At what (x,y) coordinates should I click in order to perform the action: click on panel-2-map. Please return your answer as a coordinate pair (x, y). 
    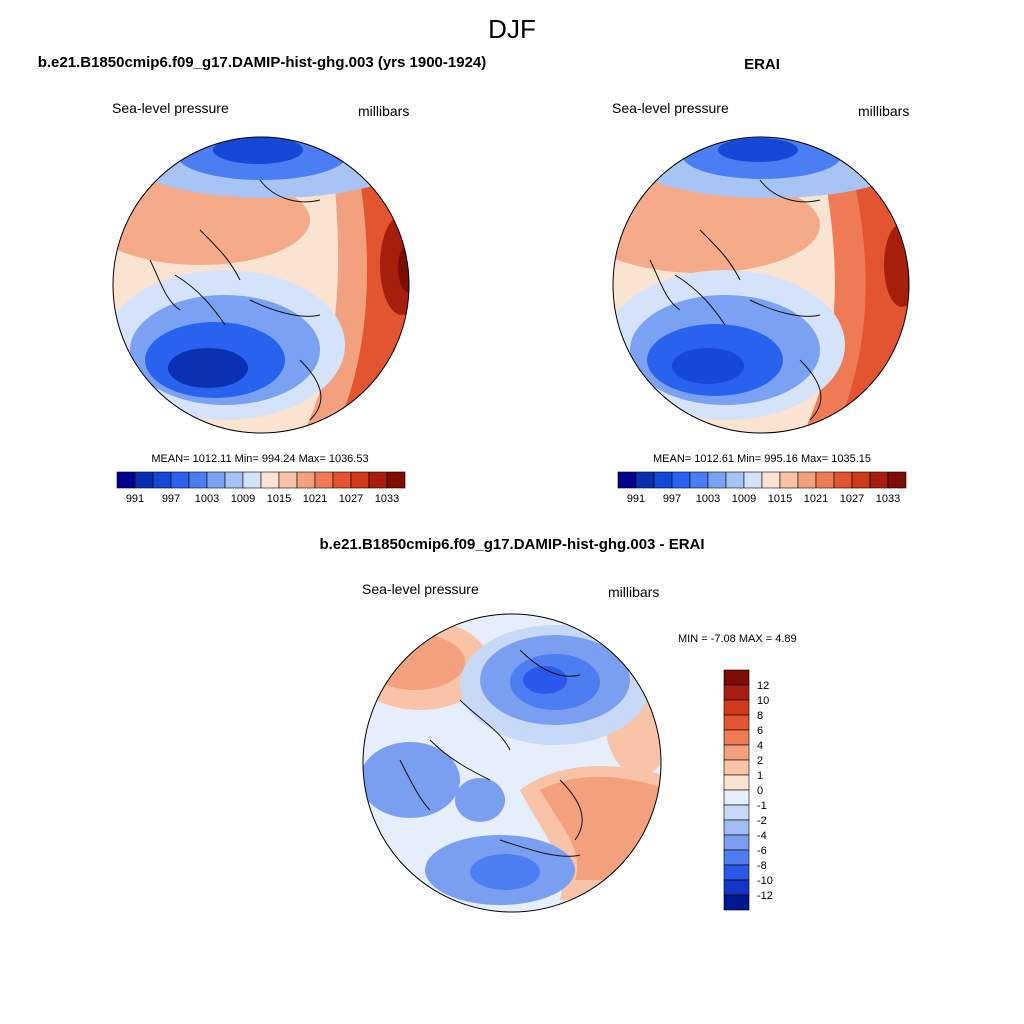
    Looking at the image, I should click on (761, 285).